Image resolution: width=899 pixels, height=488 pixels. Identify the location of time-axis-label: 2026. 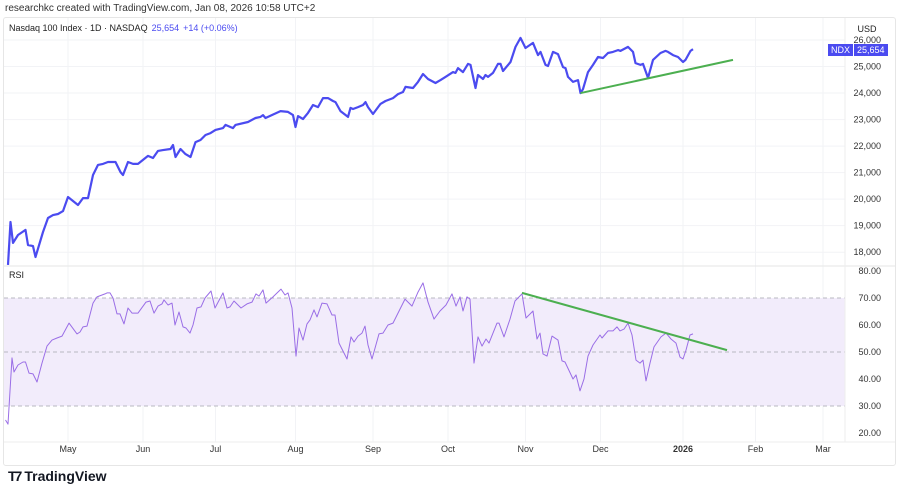
(683, 449).